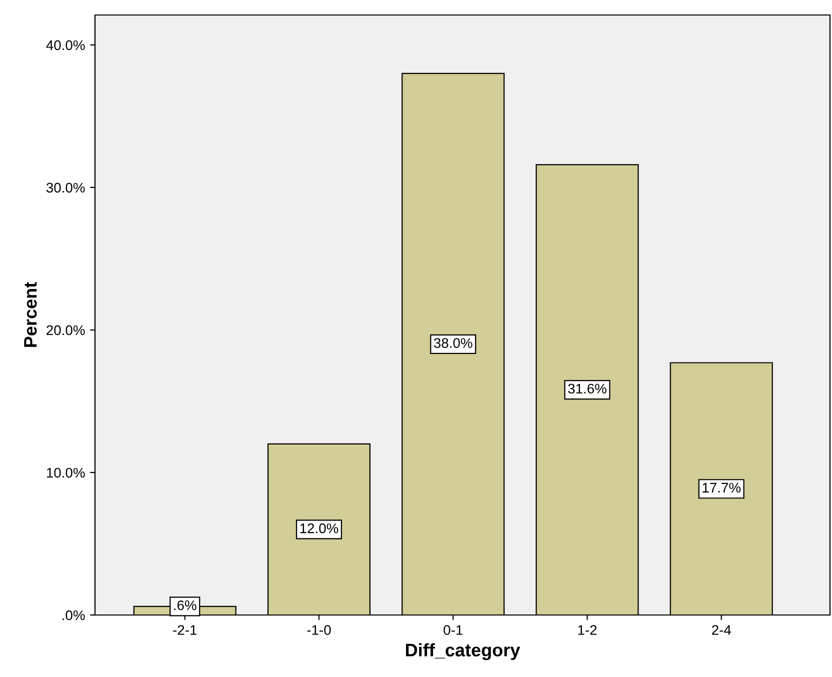 Image resolution: width=832 pixels, height=677 pixels. I want to click on data-label: 17.7%, so click(721, 487).